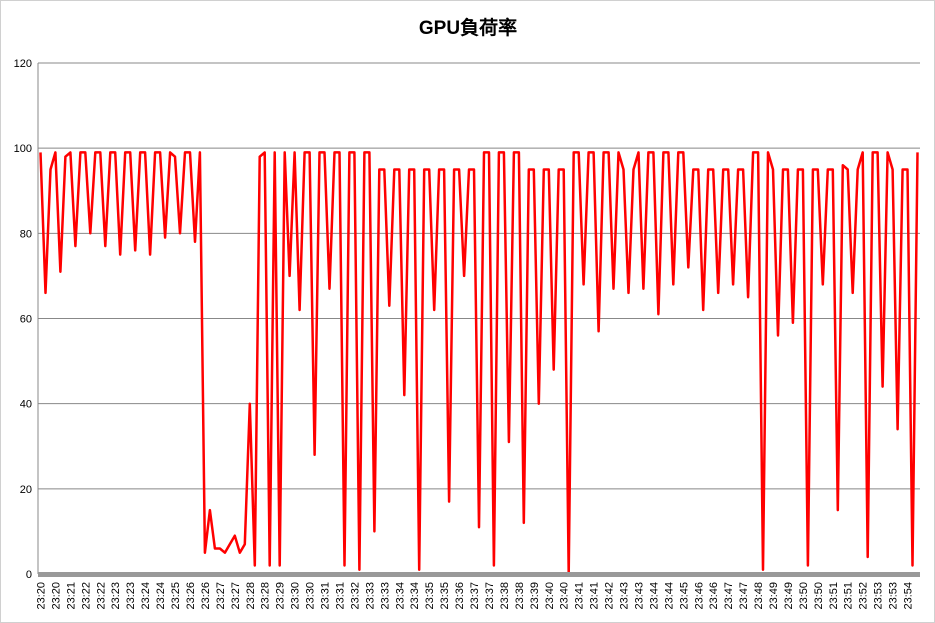  I want to click on x-tick-label: 23:29, so click(281, 596).